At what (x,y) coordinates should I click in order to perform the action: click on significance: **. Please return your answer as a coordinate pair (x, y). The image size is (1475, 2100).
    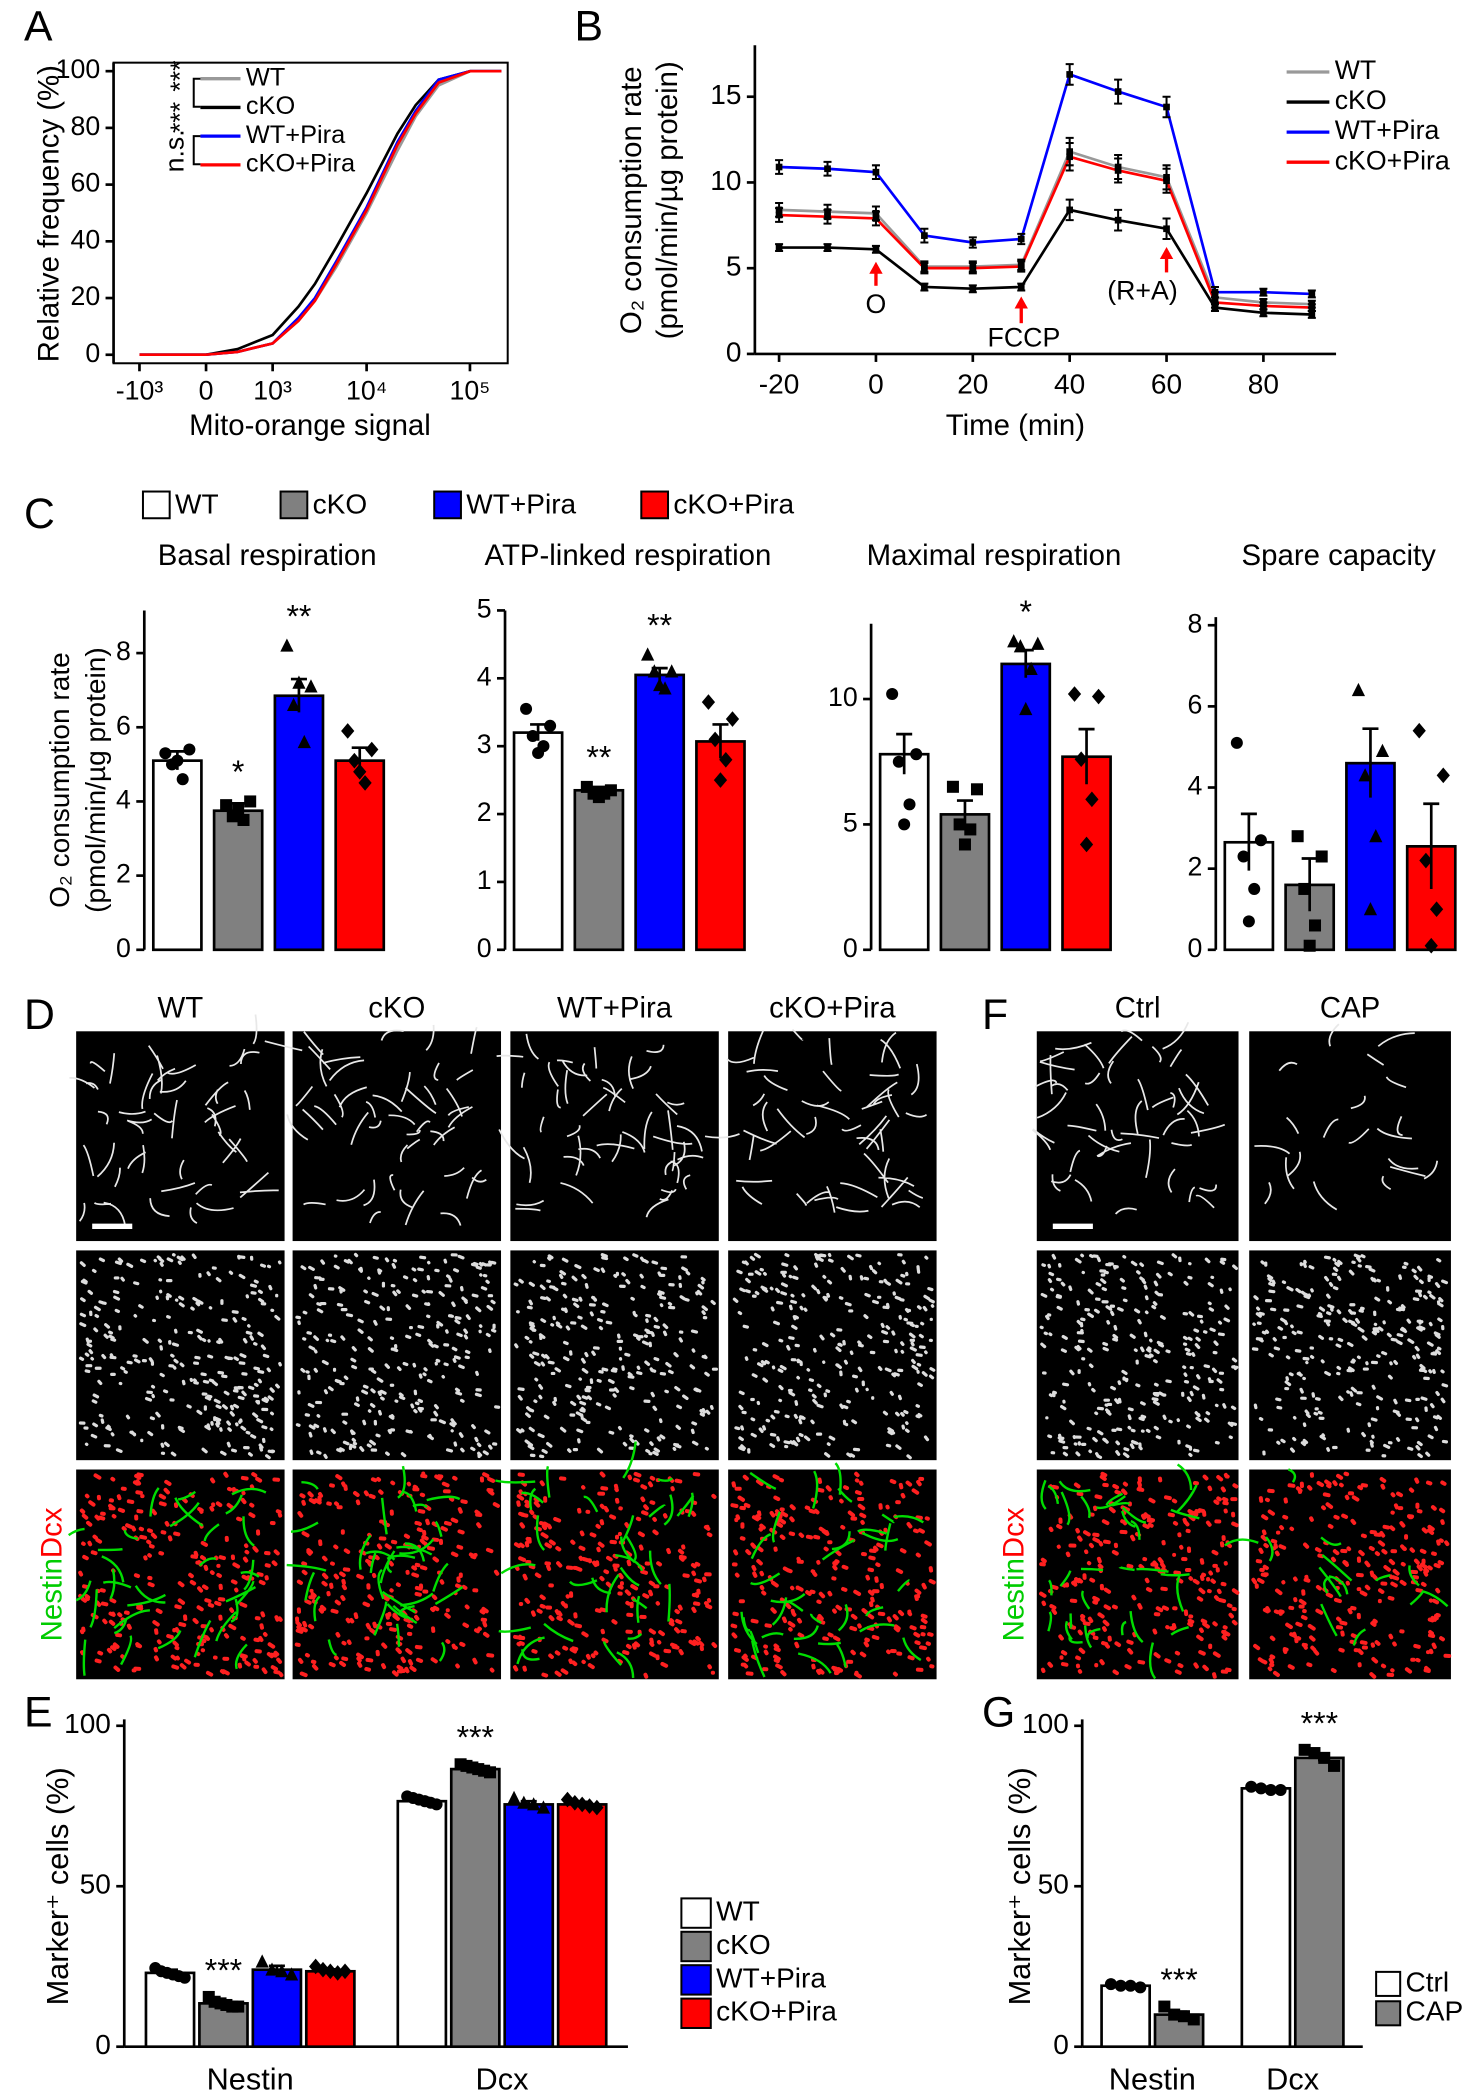
    Looking at the image, I should click on (659, 625).